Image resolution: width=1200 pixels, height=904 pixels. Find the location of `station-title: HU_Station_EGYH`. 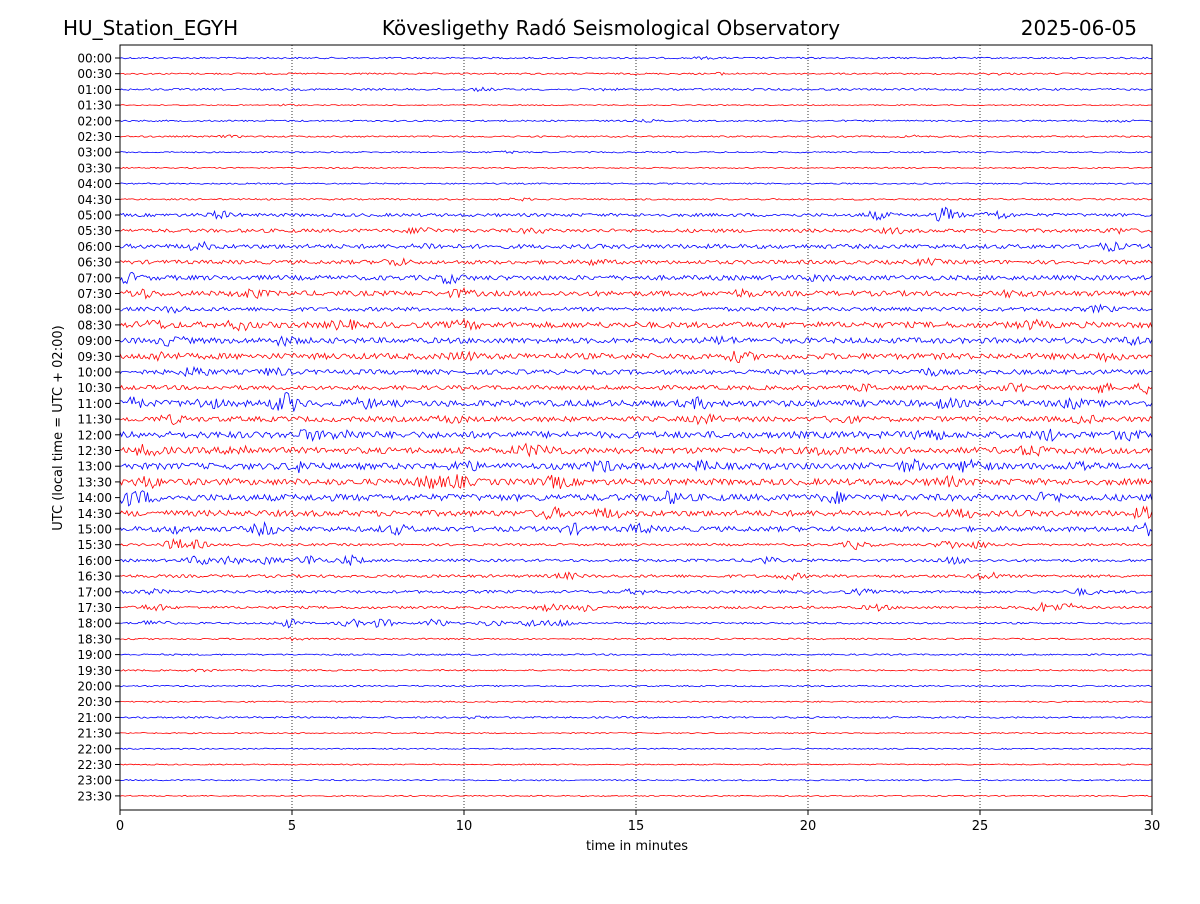

station-title: HU_Station_EGYH is located at coordinates (150, 28).